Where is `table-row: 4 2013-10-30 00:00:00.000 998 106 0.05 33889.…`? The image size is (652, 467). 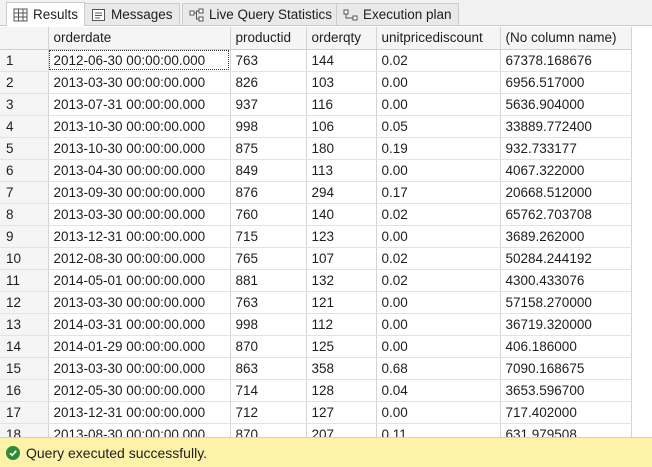
table-row: 4 2013-10-30 00:00:00.000 998 106 0.05 33889.… is located at coordinates (316, 126).